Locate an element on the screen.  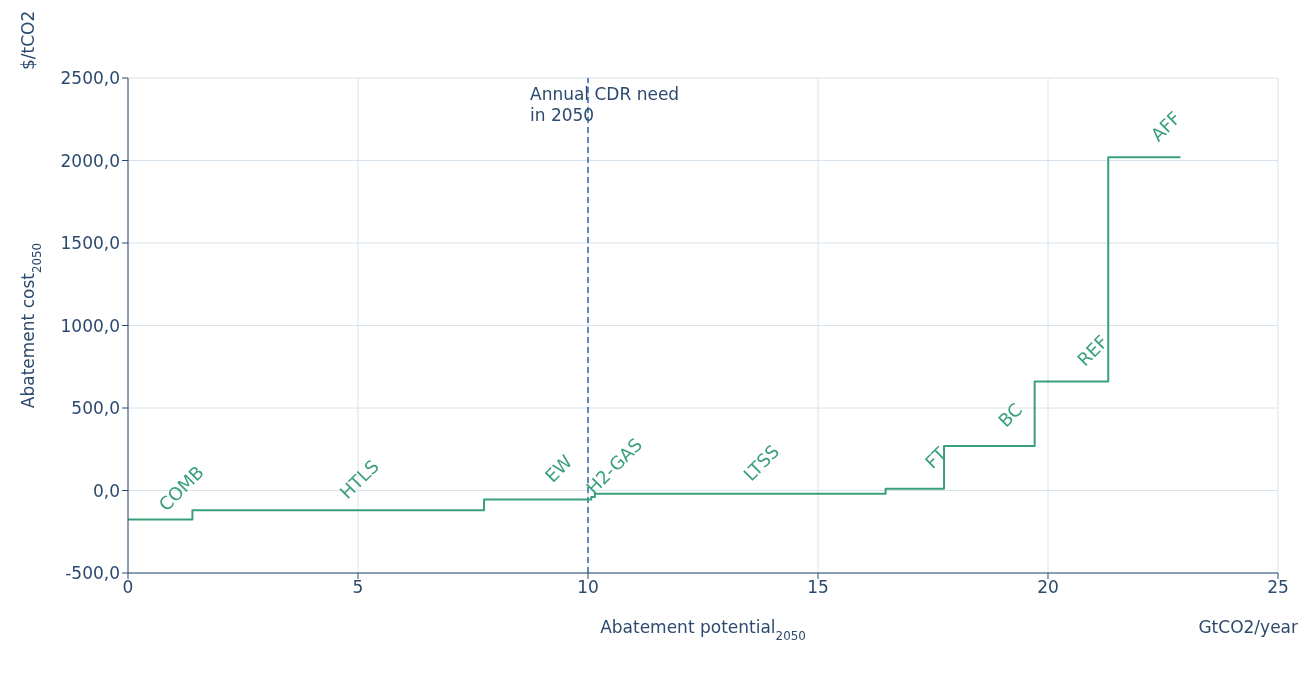
annotation: EW is located at coordinates (558, 468).